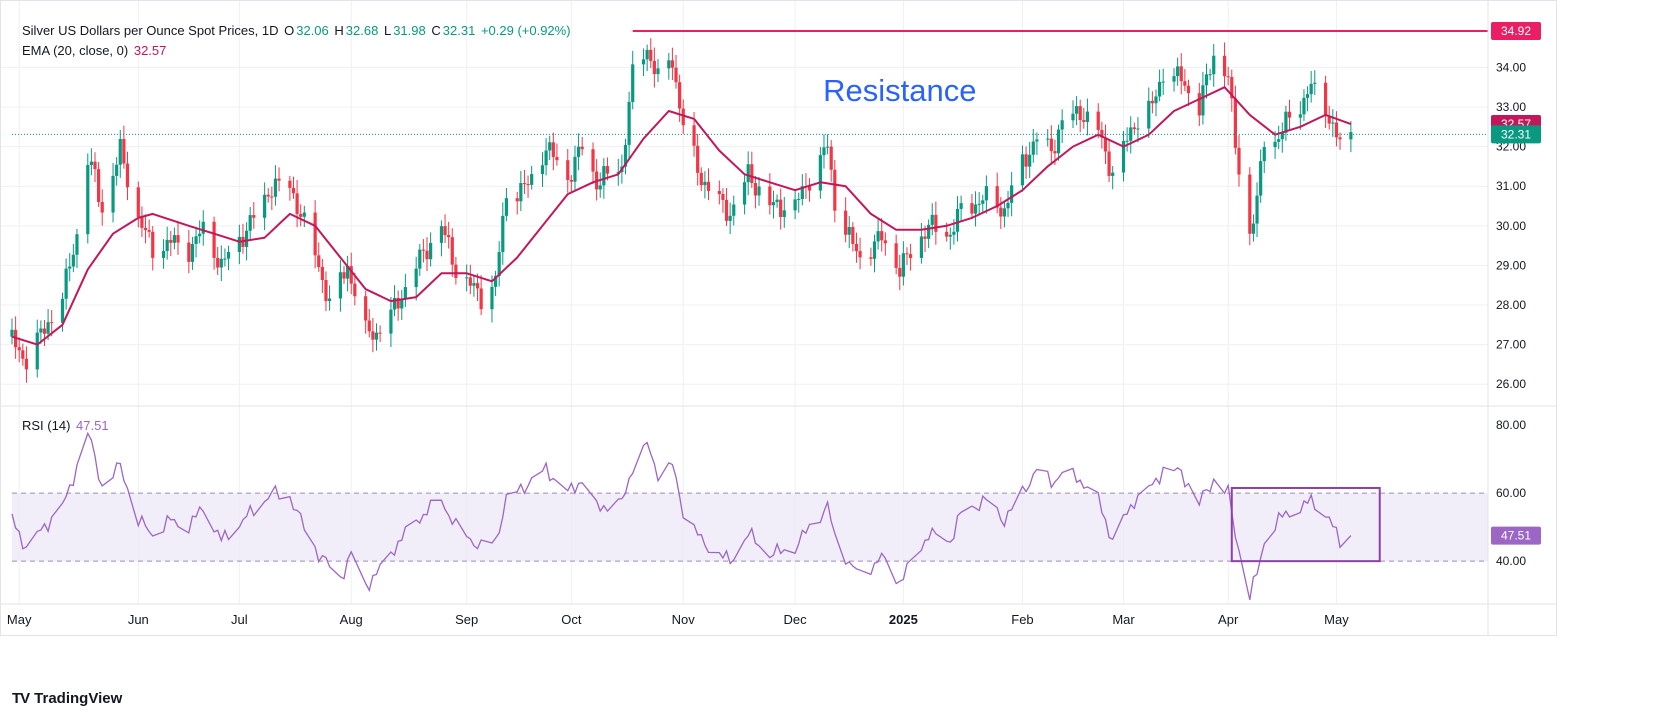 The image size is (1661, 718). I want to click on time-tick-label: Sep, so click(466, 619).